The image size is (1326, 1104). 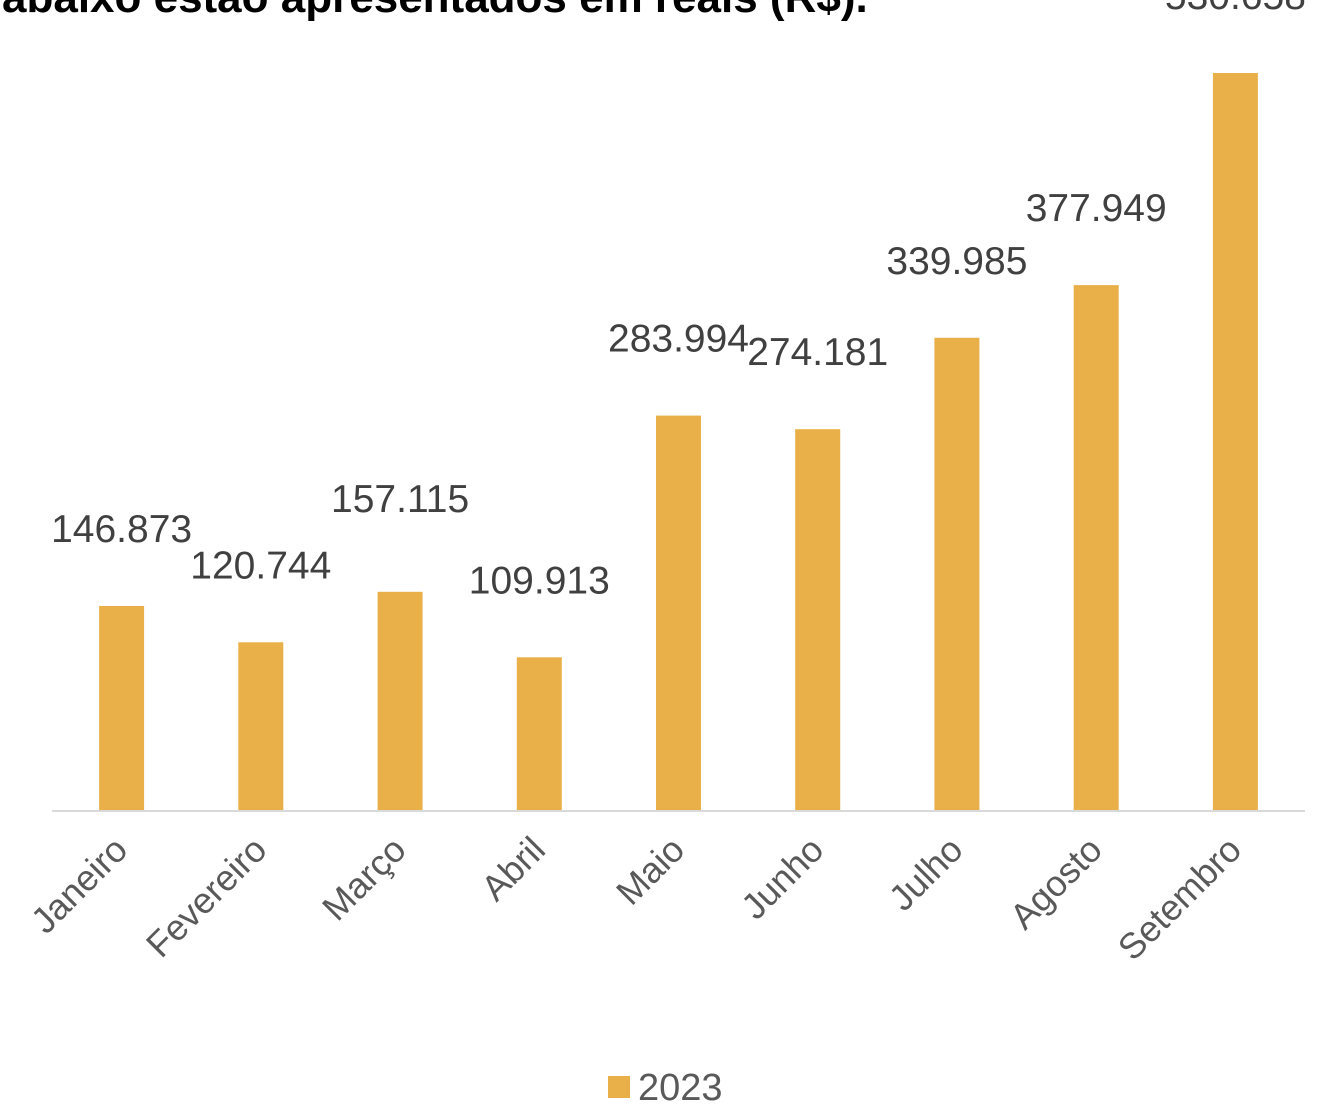 I want to click on x-tick-label: Maio, so click(x=650, y=871).